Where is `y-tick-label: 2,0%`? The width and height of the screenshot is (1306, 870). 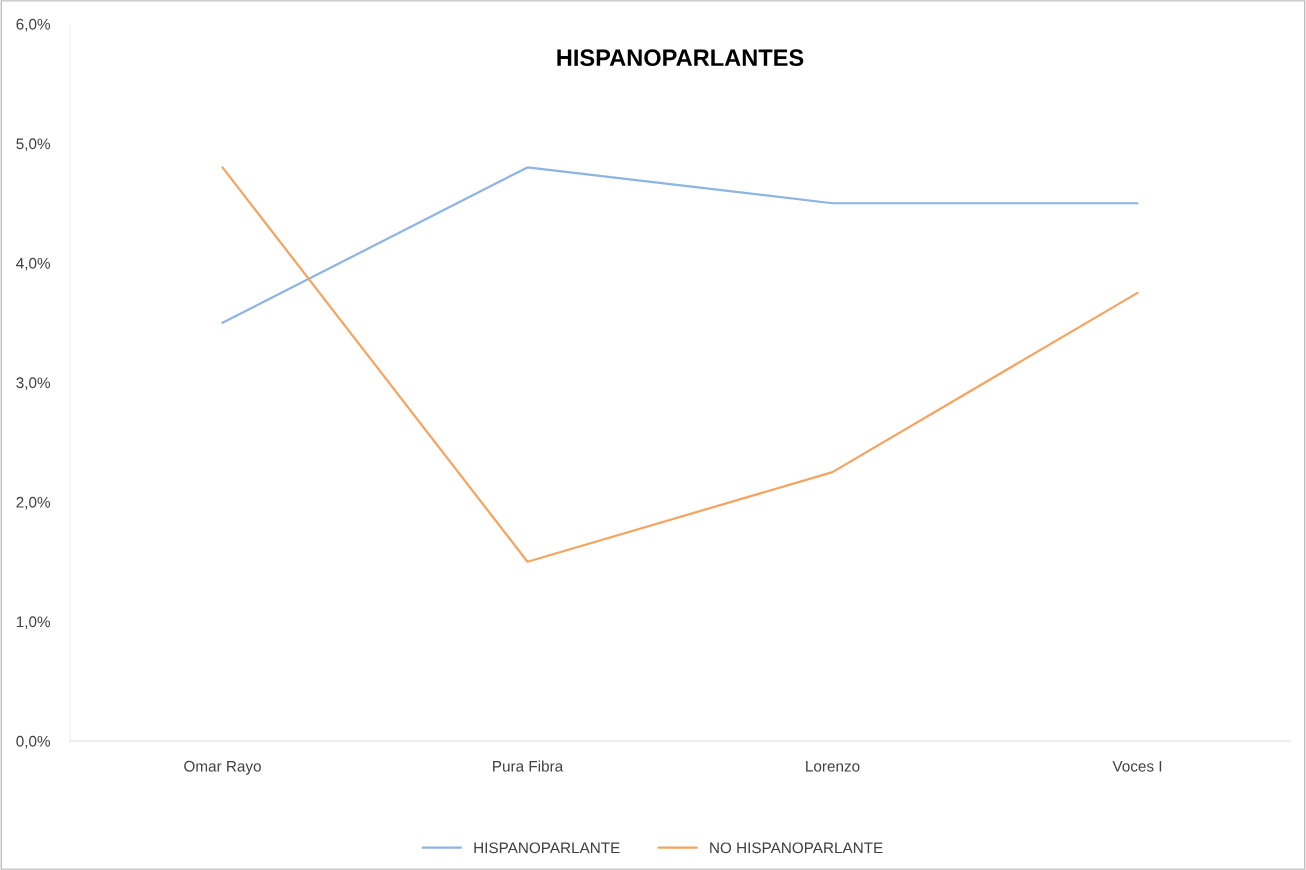
y-tick-label: 2,0% is located at coordinates (33, 503).